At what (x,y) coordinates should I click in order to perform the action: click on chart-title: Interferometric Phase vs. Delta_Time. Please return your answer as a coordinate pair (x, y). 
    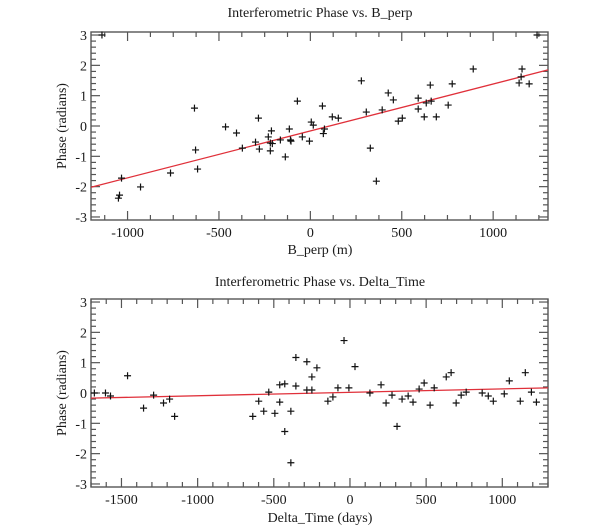
    Looking at the image, I should click on (320, 282).